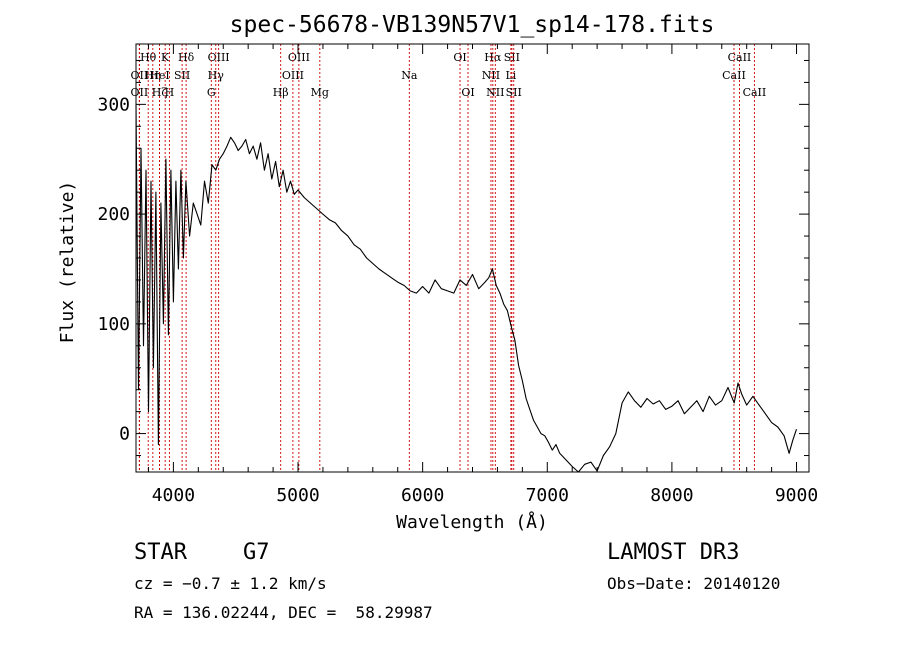 The width and height of the screenshot is (900, 649). What do you see at coordinates (422, 495) in the screenshot?
I see `x-tick-label-2: 6000` at bounding box center [422, 495].